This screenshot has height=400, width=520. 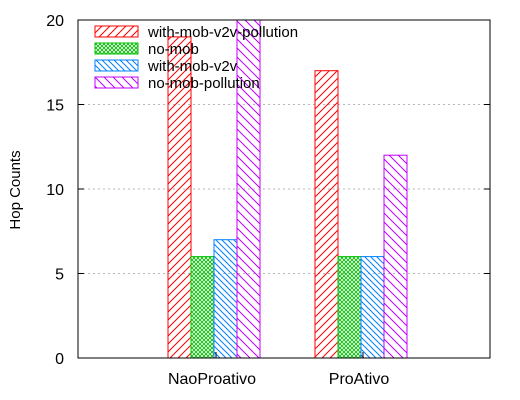 I want to click on bar-with-mob-v2v-pollution-ProAtivo, so click(x=326, y=214).